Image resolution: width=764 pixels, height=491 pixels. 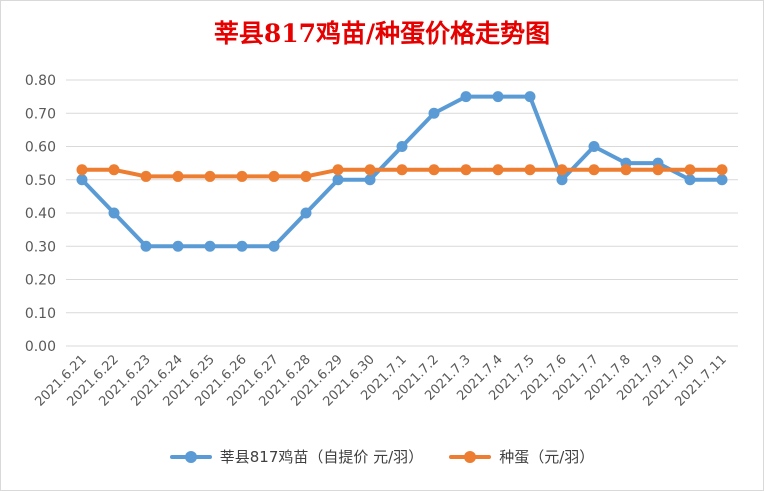 I want to click on chart-title: 莘县817鸡苗/种蛋价格走势图, so click(x=382, y=33).